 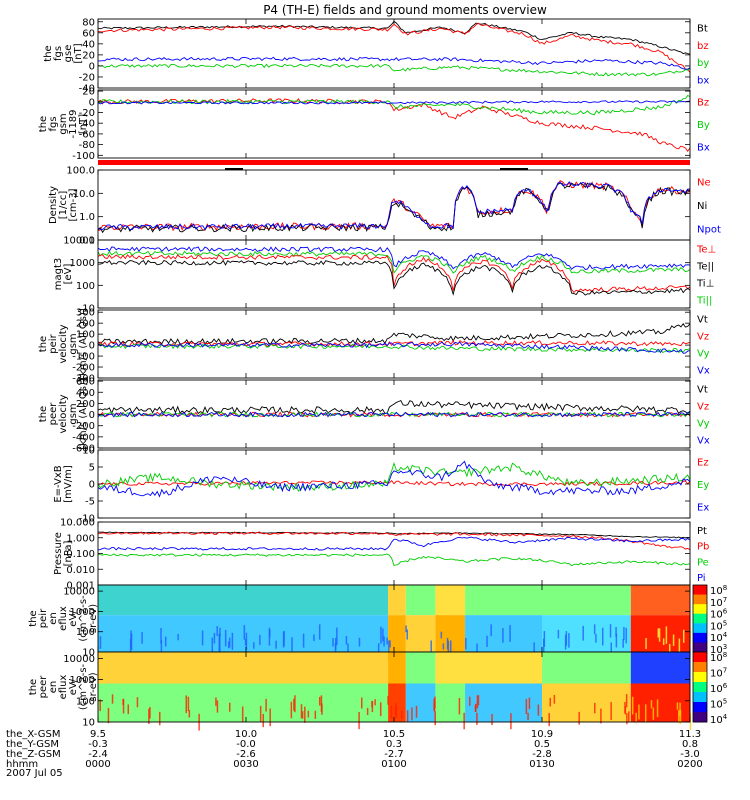 I want to click on status-mark, so click(x=514, y=169).